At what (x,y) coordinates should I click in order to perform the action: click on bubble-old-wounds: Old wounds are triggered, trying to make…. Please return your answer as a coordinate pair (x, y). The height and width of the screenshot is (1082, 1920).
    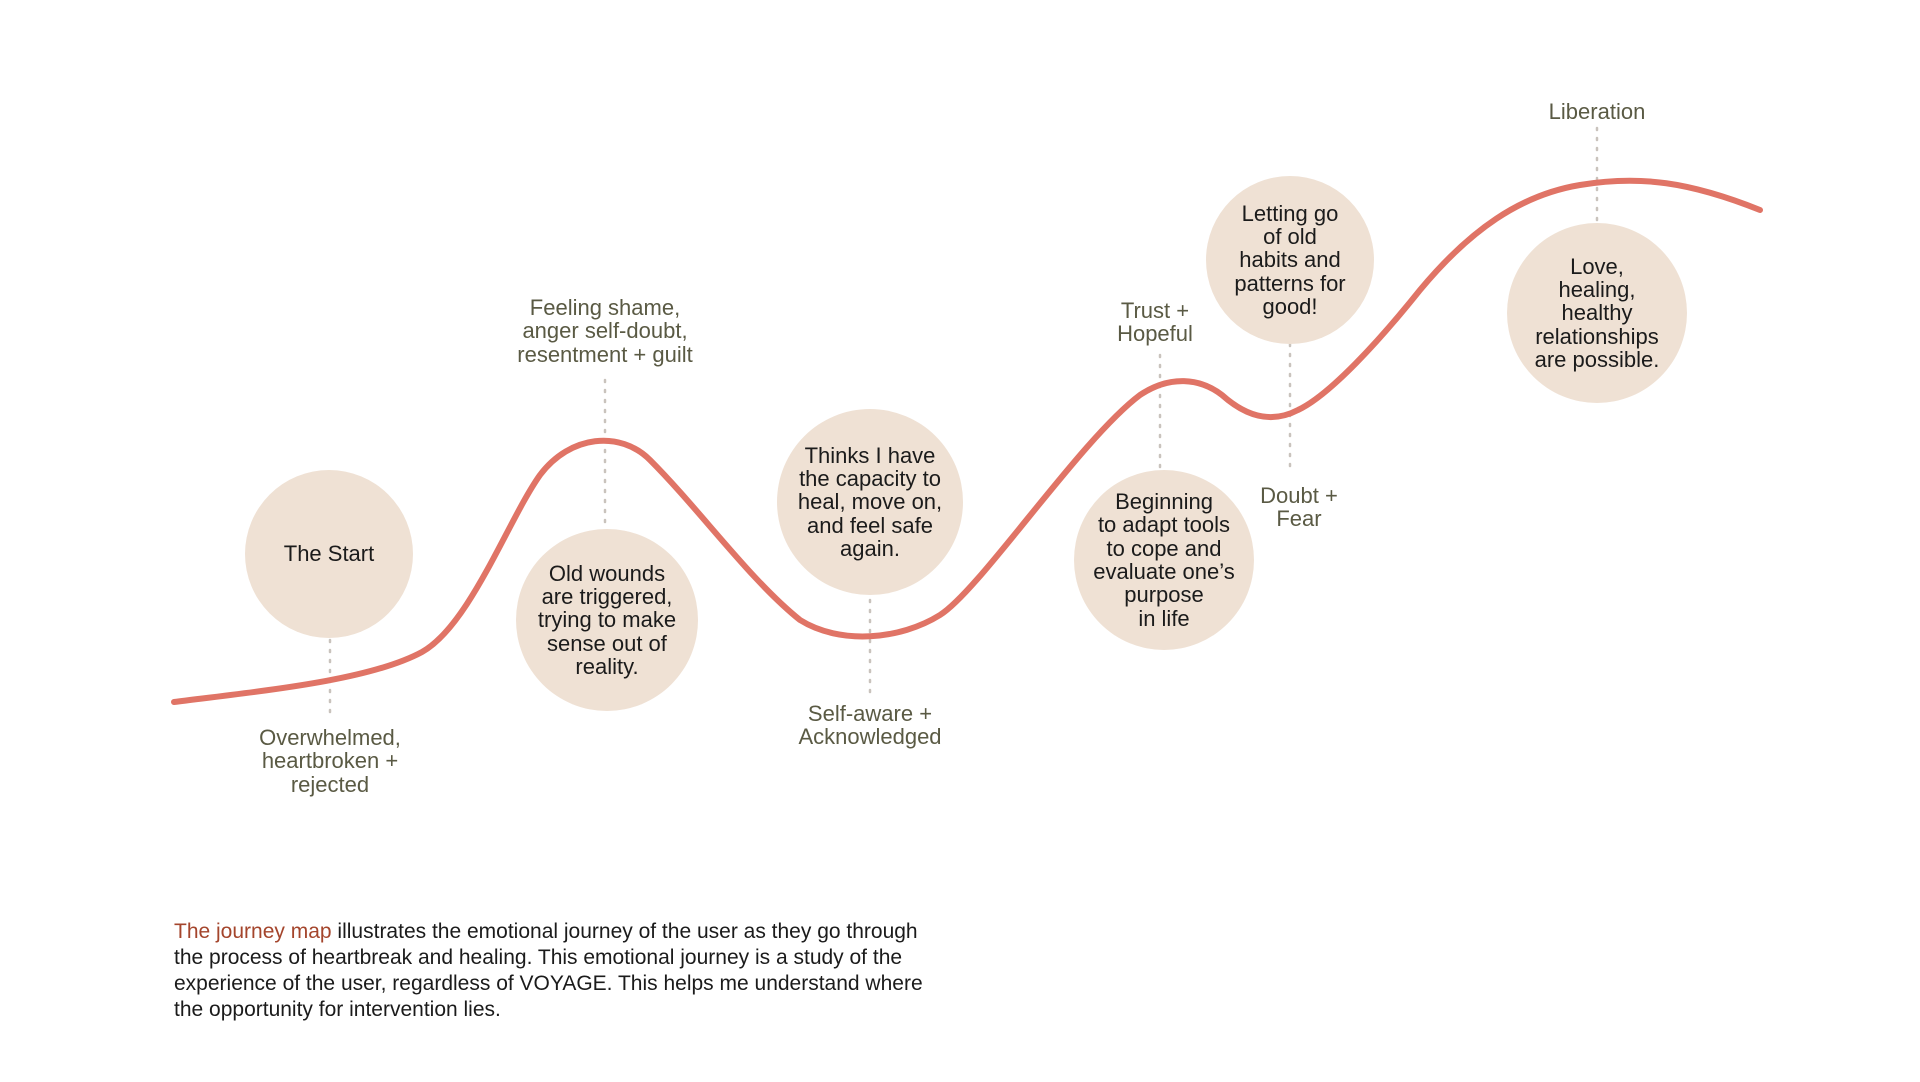
    Looking at the image, I should click on (607, 620).